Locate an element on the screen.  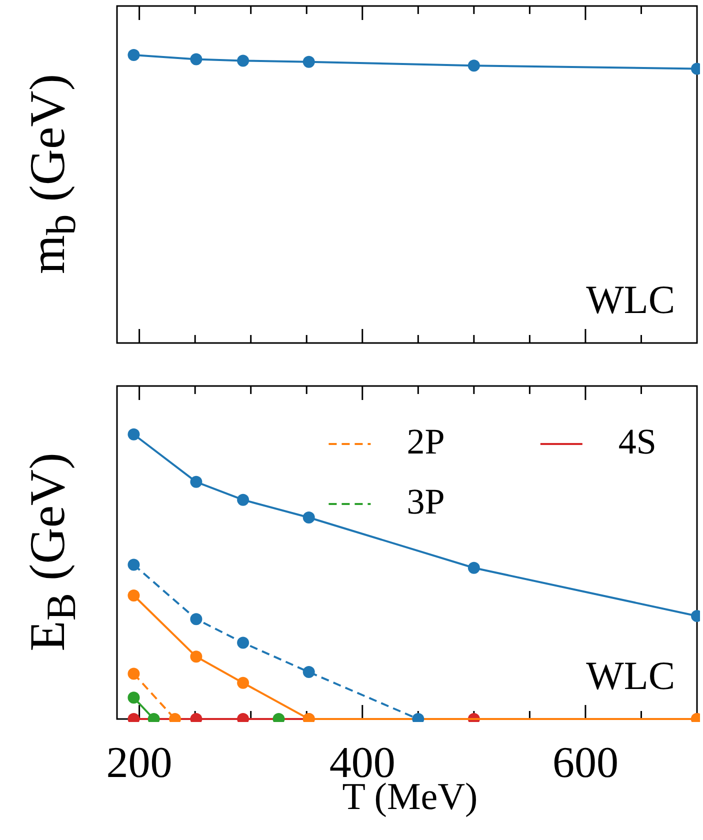
legend-label: 3P is located at coordinates (425, 501).